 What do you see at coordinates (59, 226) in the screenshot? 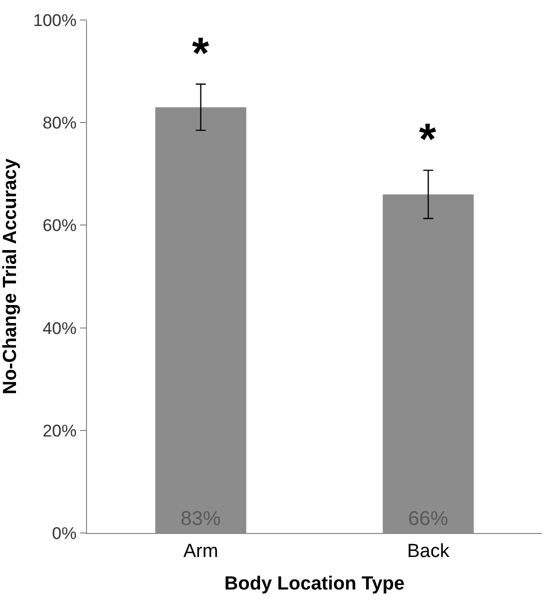
I see `y-tick-label: 60%` at bounding box center [59, 226].